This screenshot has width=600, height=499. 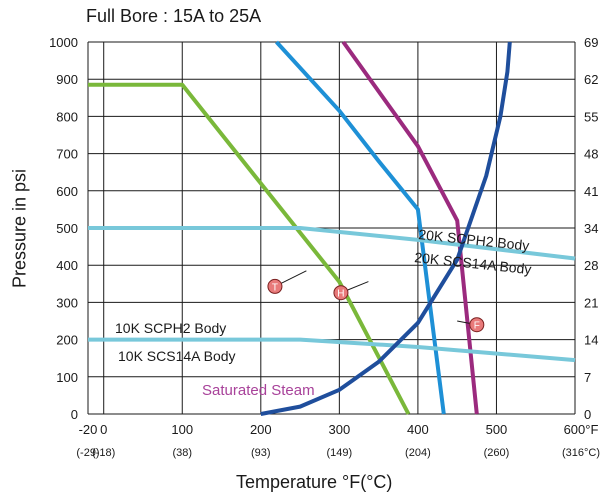 What do you see at coordinates (258, 390) in the screenshot?
I see `label-saturated-steam: Saturated Steam` at bounding box center [258, 390].